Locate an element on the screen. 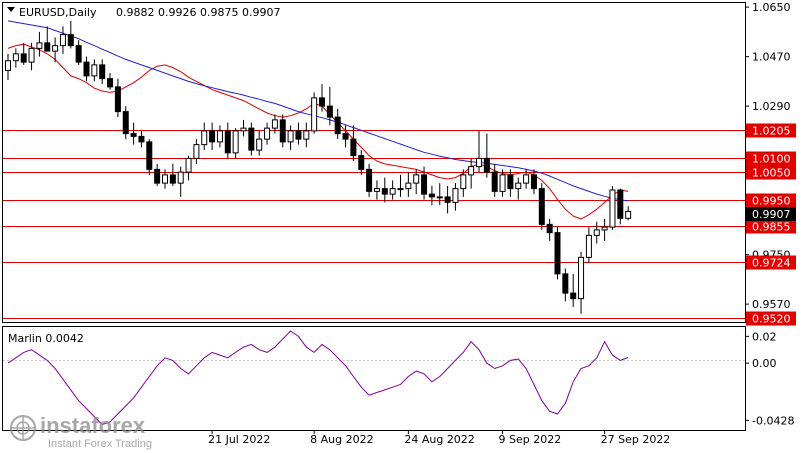  level-label: 0.9855 is located at coordinates (771, 227).